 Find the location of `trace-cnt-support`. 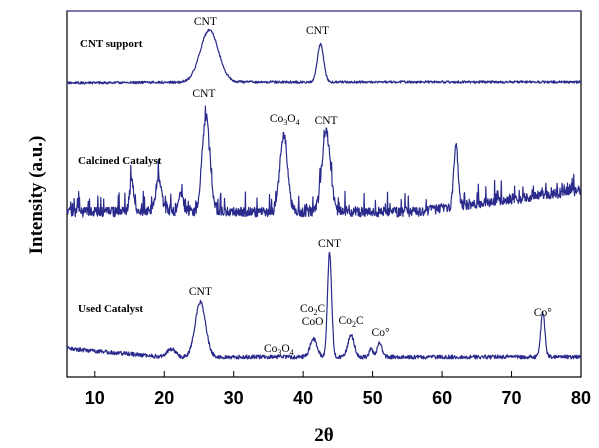

trace-cnt-support is located at coordinates (324, 56).